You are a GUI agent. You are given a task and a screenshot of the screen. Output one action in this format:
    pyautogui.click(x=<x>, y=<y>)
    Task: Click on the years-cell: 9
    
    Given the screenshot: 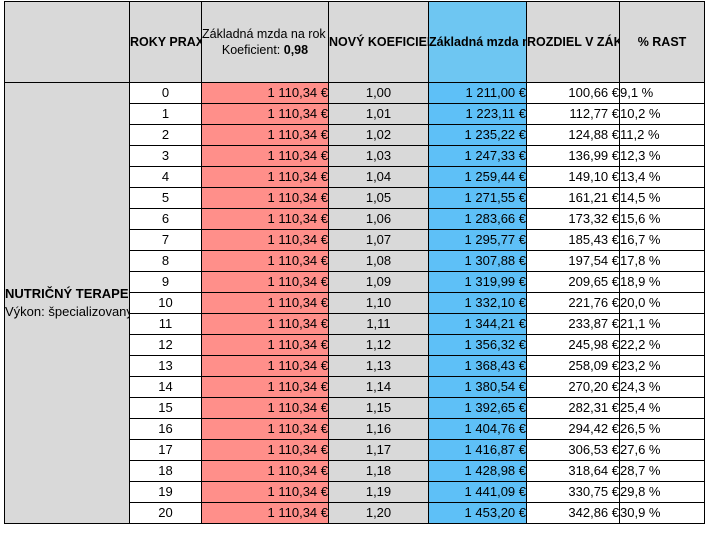 What is the action you would take?
    pyautogui.click(x=165, y=282)
    